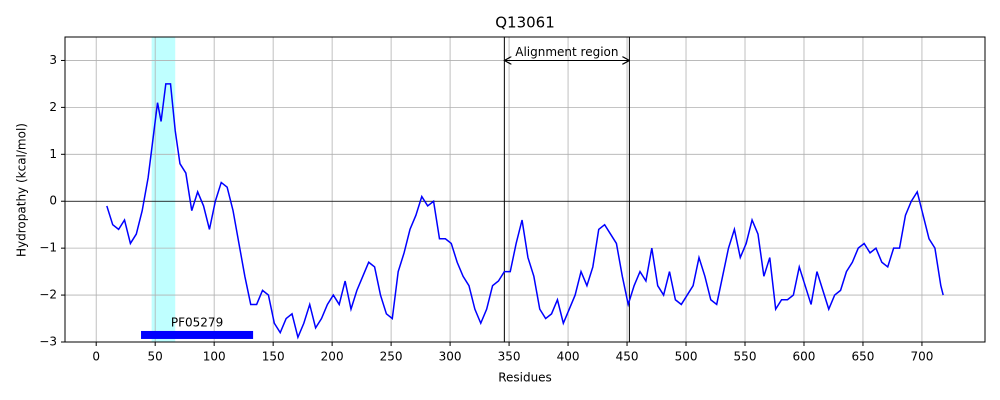  I want to click on x-tick-label: 450, so click(627, 357).